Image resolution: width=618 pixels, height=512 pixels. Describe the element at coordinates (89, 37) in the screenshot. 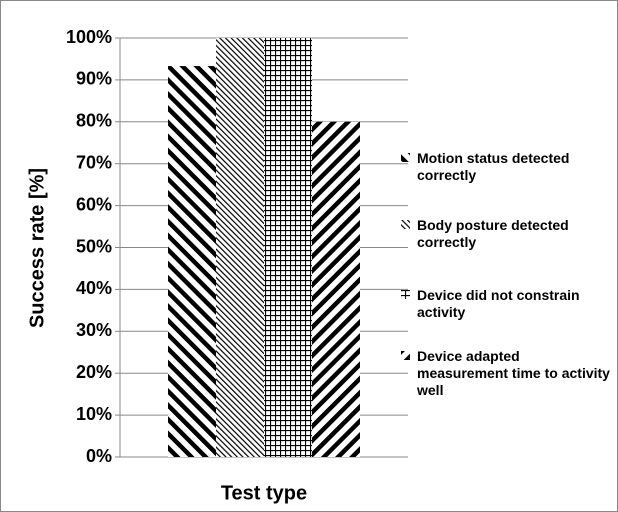

I see `y-tick-label: 100%` at that location.